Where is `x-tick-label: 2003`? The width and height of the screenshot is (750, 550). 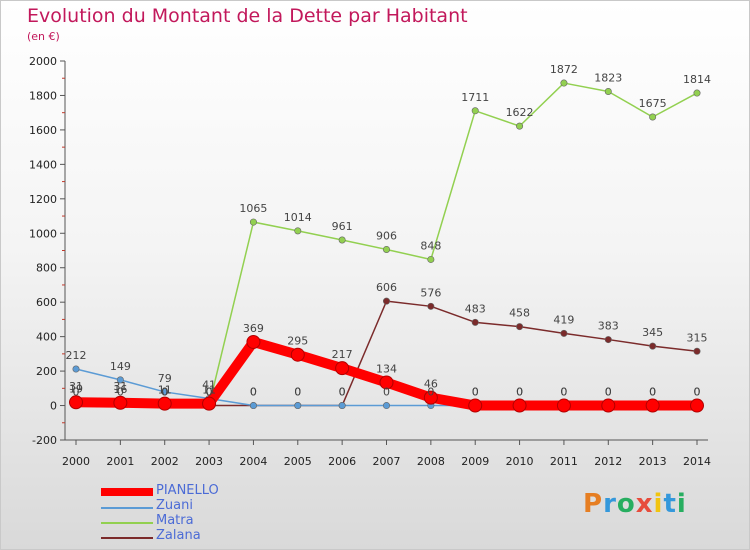
x-tick-label: 2003 is located at coordinates (209, 461).